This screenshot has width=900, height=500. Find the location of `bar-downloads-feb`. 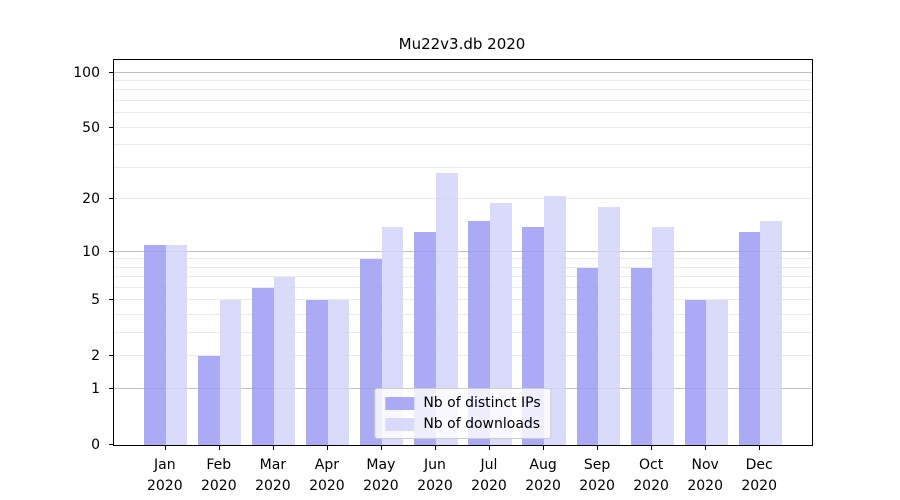

bar-downloads-feb is located at coordinates (230, 372).